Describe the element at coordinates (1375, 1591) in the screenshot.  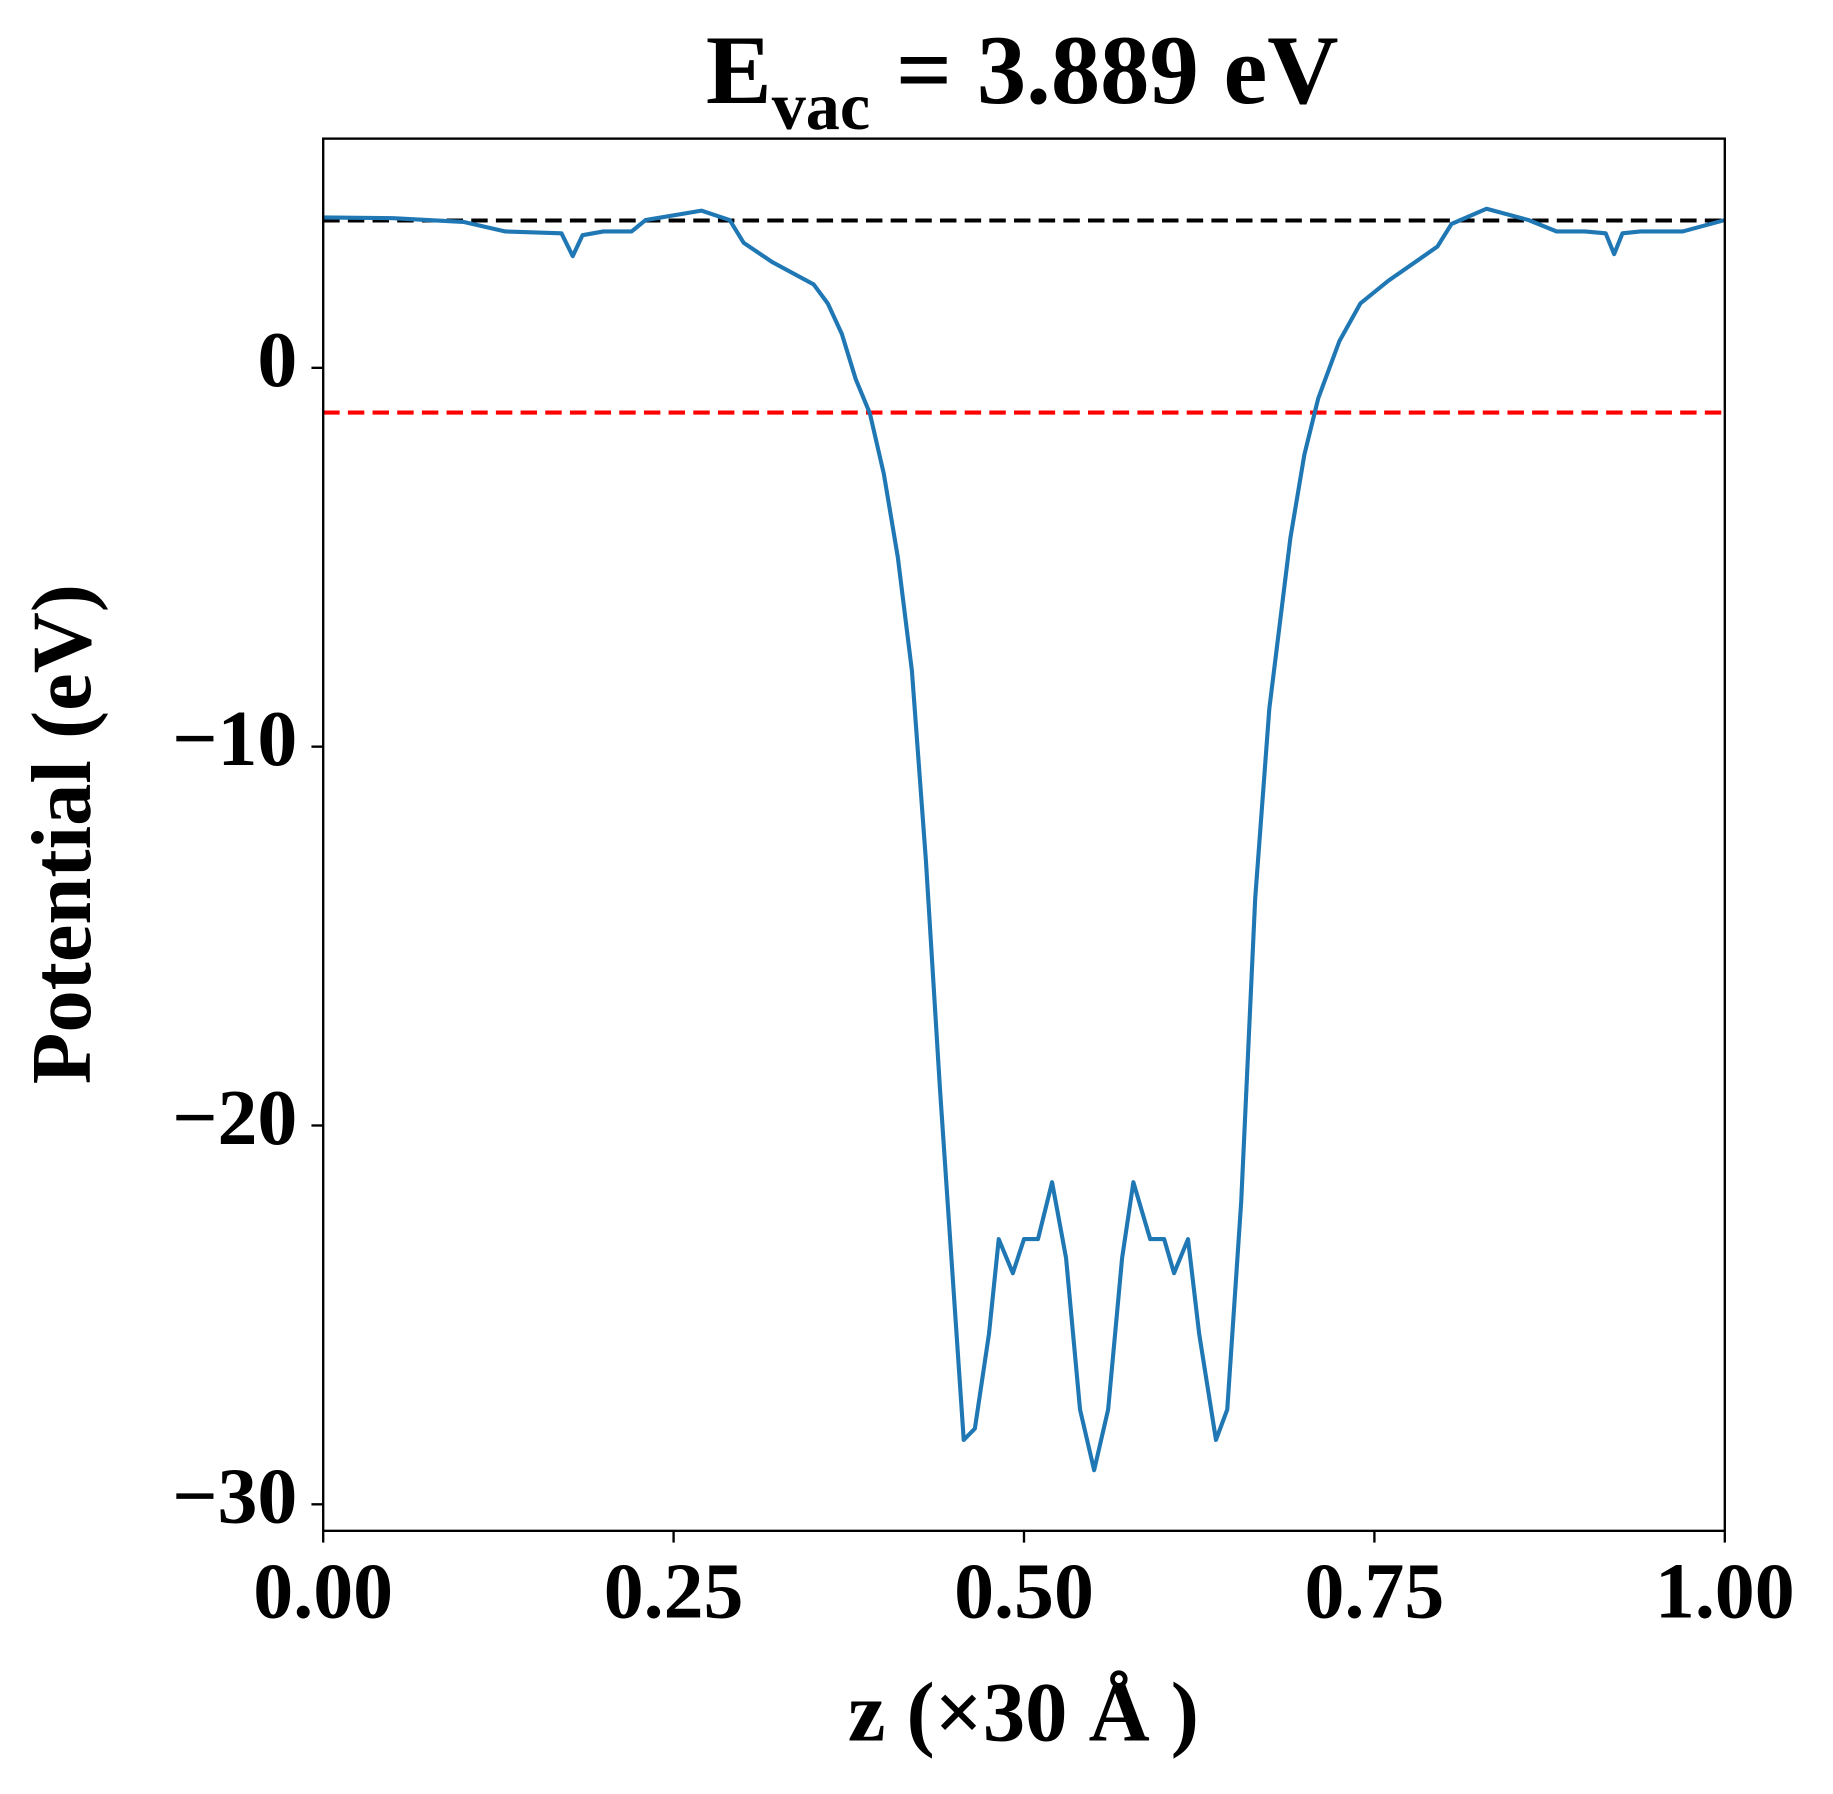
I see `x-tick-label: 0.75` at that location.